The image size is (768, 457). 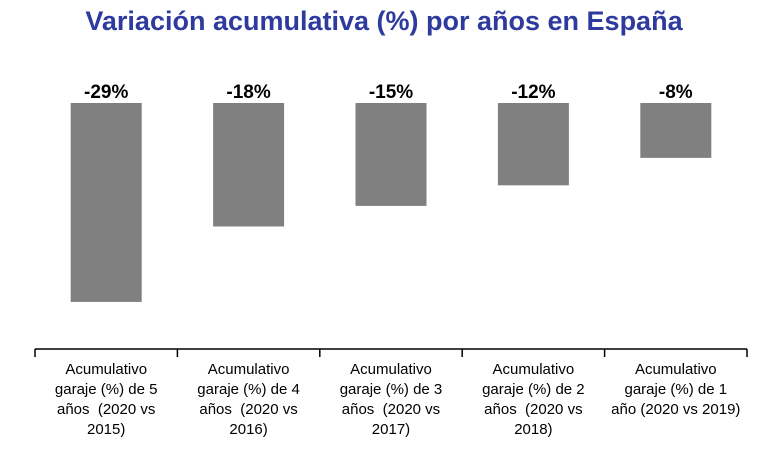 What do you see at coordinates (676, 92) in the screenshot?
I see `data-label-5: -8%` at bounding box center [676, 92].